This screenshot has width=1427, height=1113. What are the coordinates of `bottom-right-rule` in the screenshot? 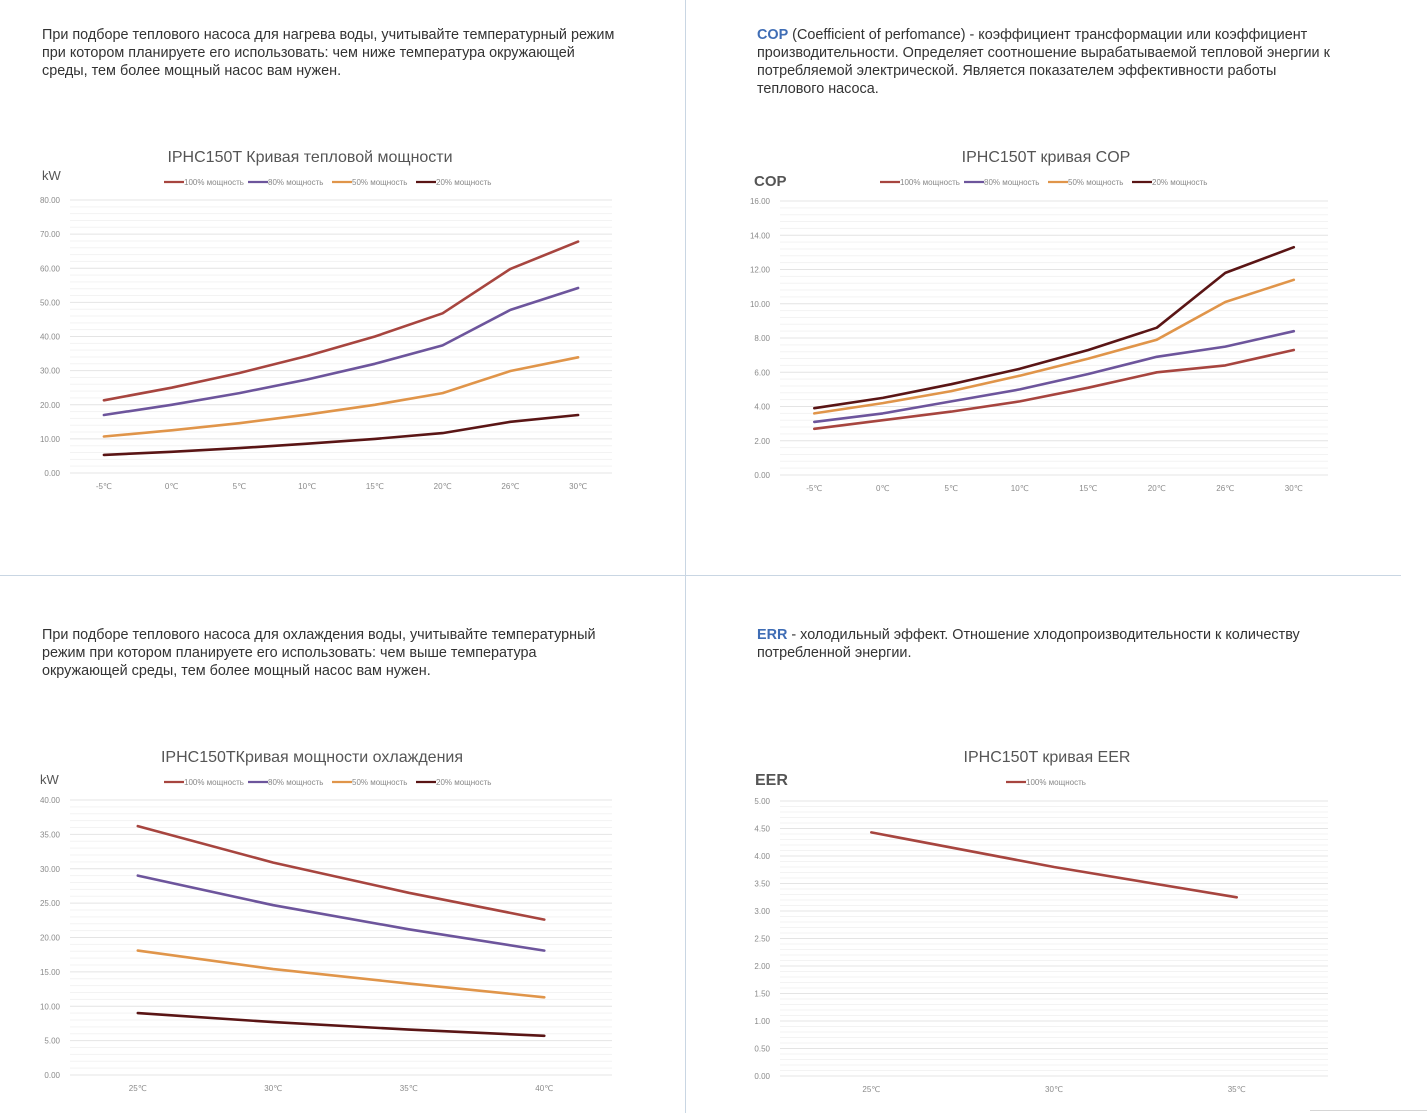 It's located at (1368, 1110).